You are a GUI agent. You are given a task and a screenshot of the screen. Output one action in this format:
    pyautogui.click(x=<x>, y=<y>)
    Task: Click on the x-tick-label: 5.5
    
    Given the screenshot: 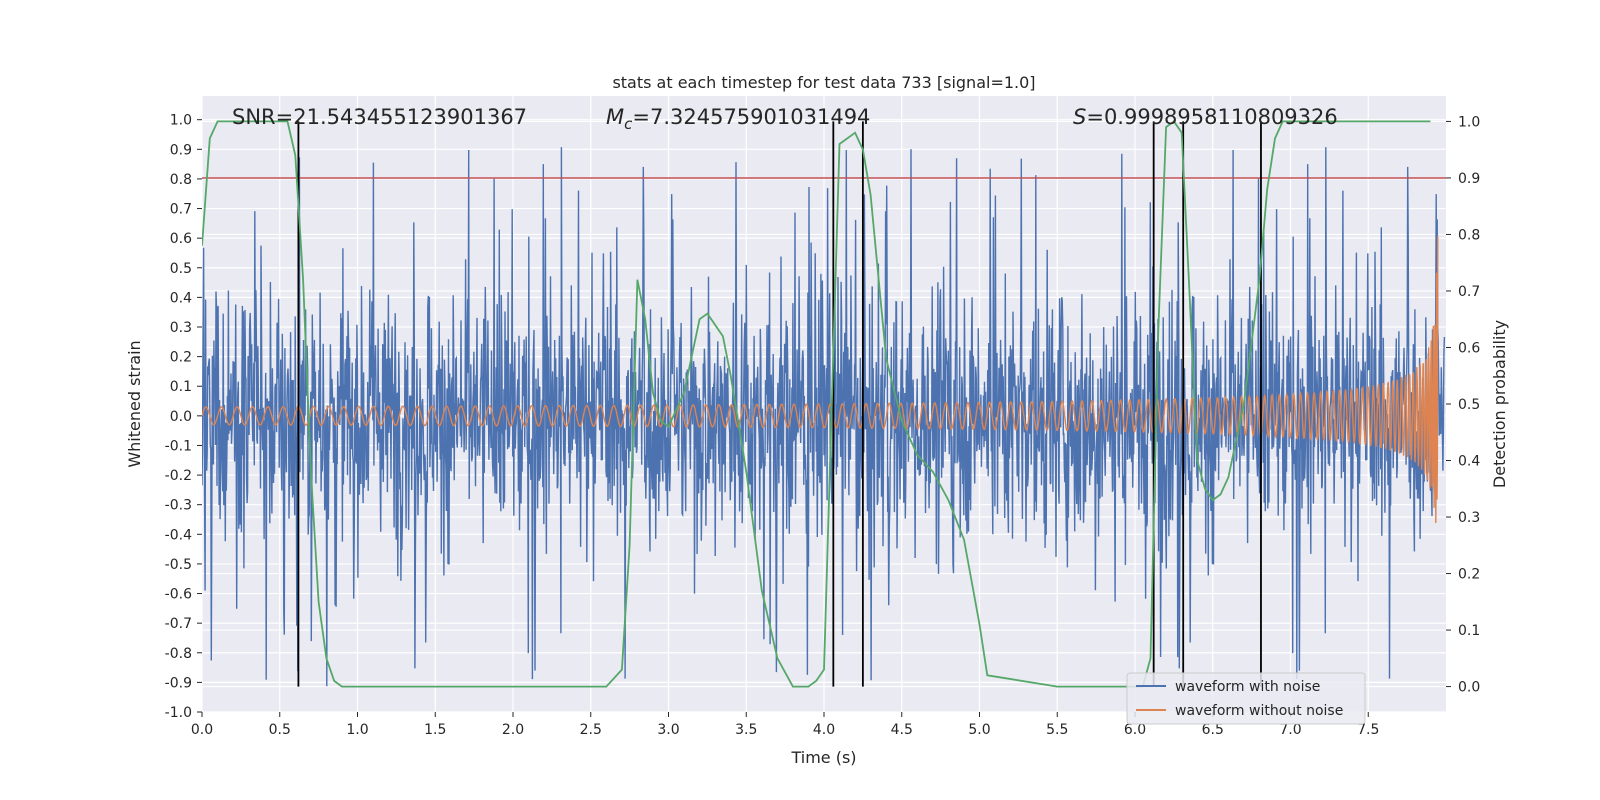 What is the action you would take?
    pyautogui.click(x=1057, y=730)
    